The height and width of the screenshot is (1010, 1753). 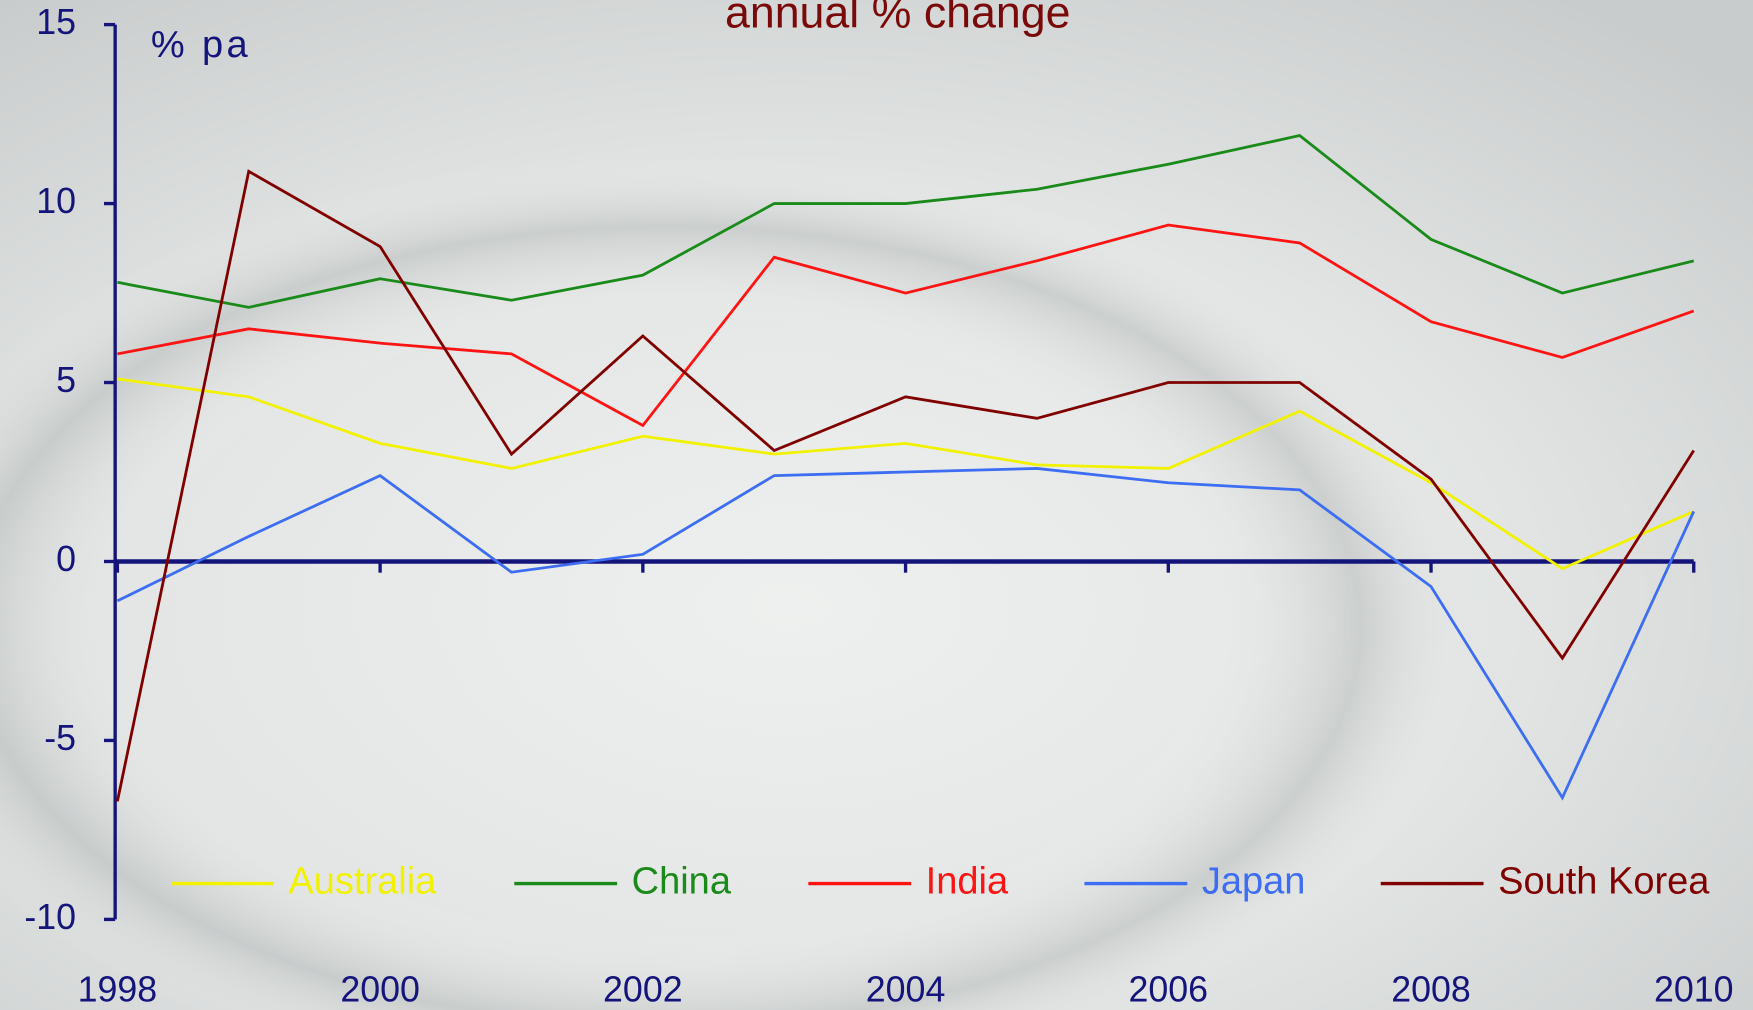 What do you see at coordinates (66, 559) in the screenshot?
I see `y-tick-label: 0` at bounding box center [66, 559].